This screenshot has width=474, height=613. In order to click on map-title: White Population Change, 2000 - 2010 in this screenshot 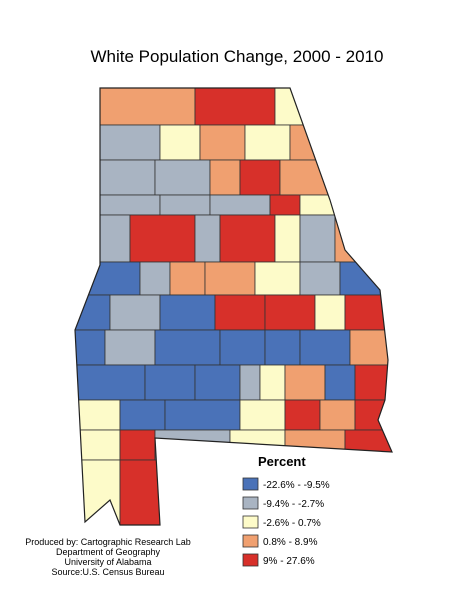, I will do `click(237, 56)`.